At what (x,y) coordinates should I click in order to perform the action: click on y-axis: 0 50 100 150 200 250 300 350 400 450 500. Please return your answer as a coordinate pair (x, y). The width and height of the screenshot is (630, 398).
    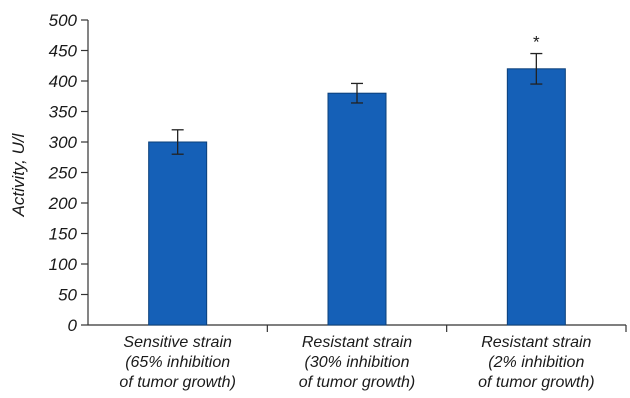
    Looking at the image, I should click on (68, 173).